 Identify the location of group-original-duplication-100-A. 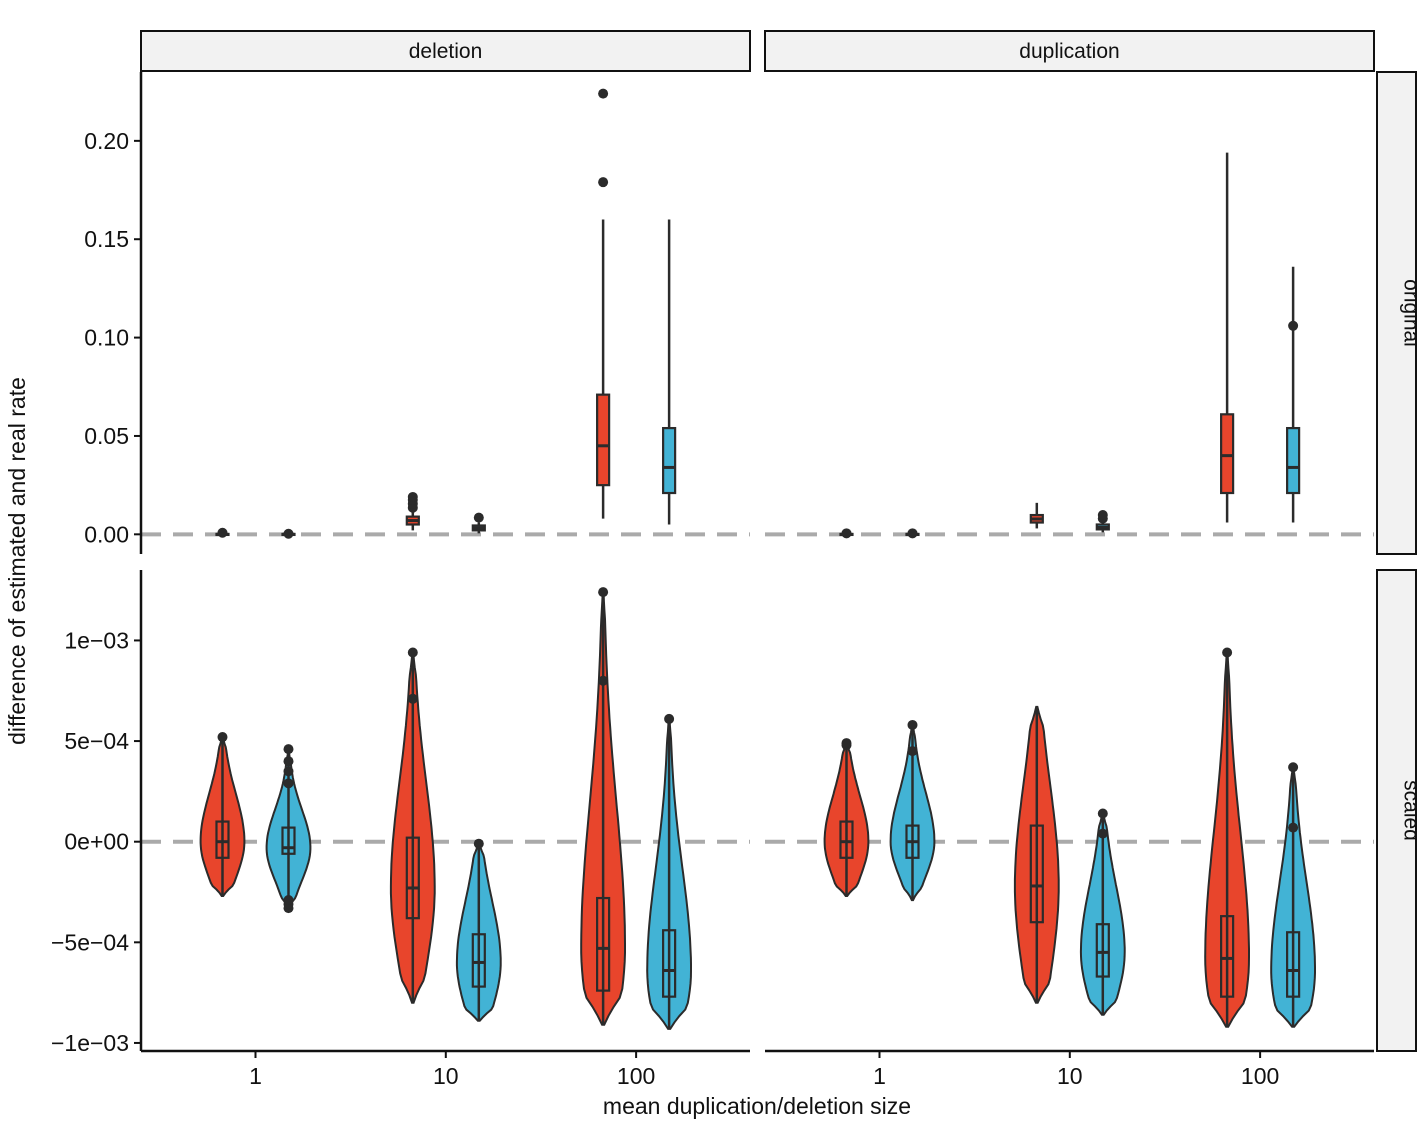
(1227, 337).